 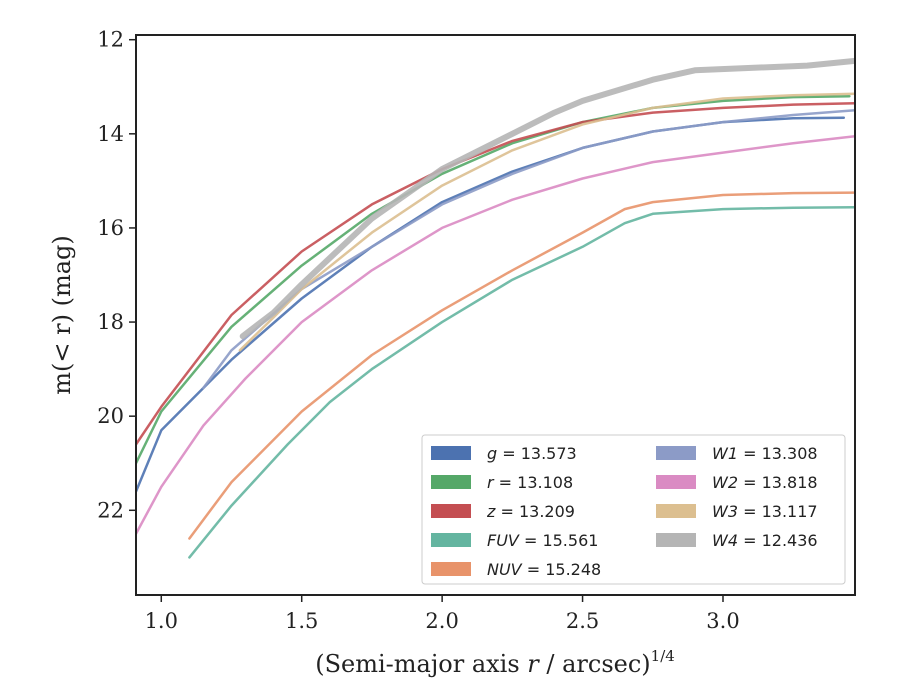 What do you see at coordinates (765, 453) in the screenshot?
I see `legend-entry: W1 = 13.308` at bounding box center [765, 453].